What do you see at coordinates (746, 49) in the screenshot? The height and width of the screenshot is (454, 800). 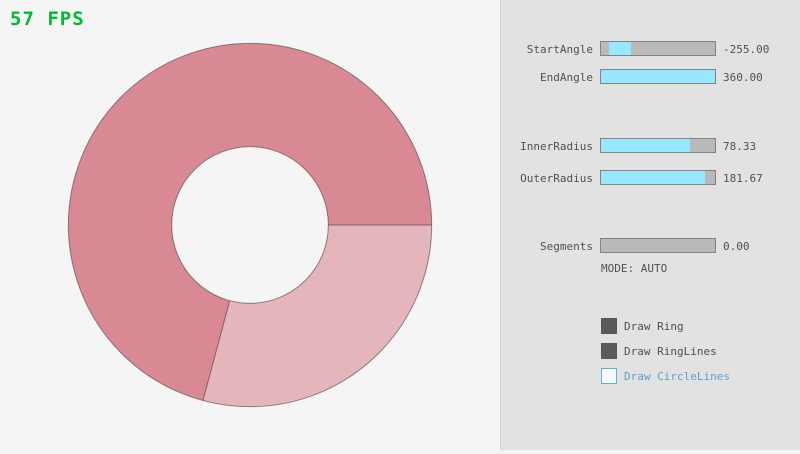 I see `slider-value: -255.00` at bounding box center [746, 49].